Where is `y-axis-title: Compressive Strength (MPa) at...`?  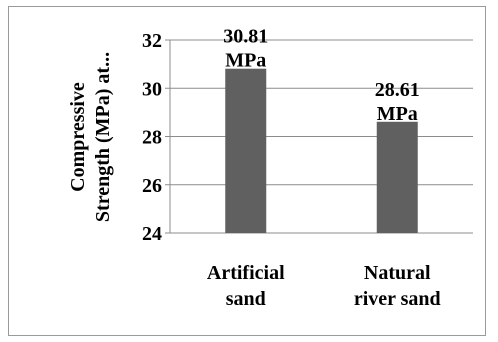 y-axis-title: Compressive Strength (MPa) at... is located at coordinates (90, 137).